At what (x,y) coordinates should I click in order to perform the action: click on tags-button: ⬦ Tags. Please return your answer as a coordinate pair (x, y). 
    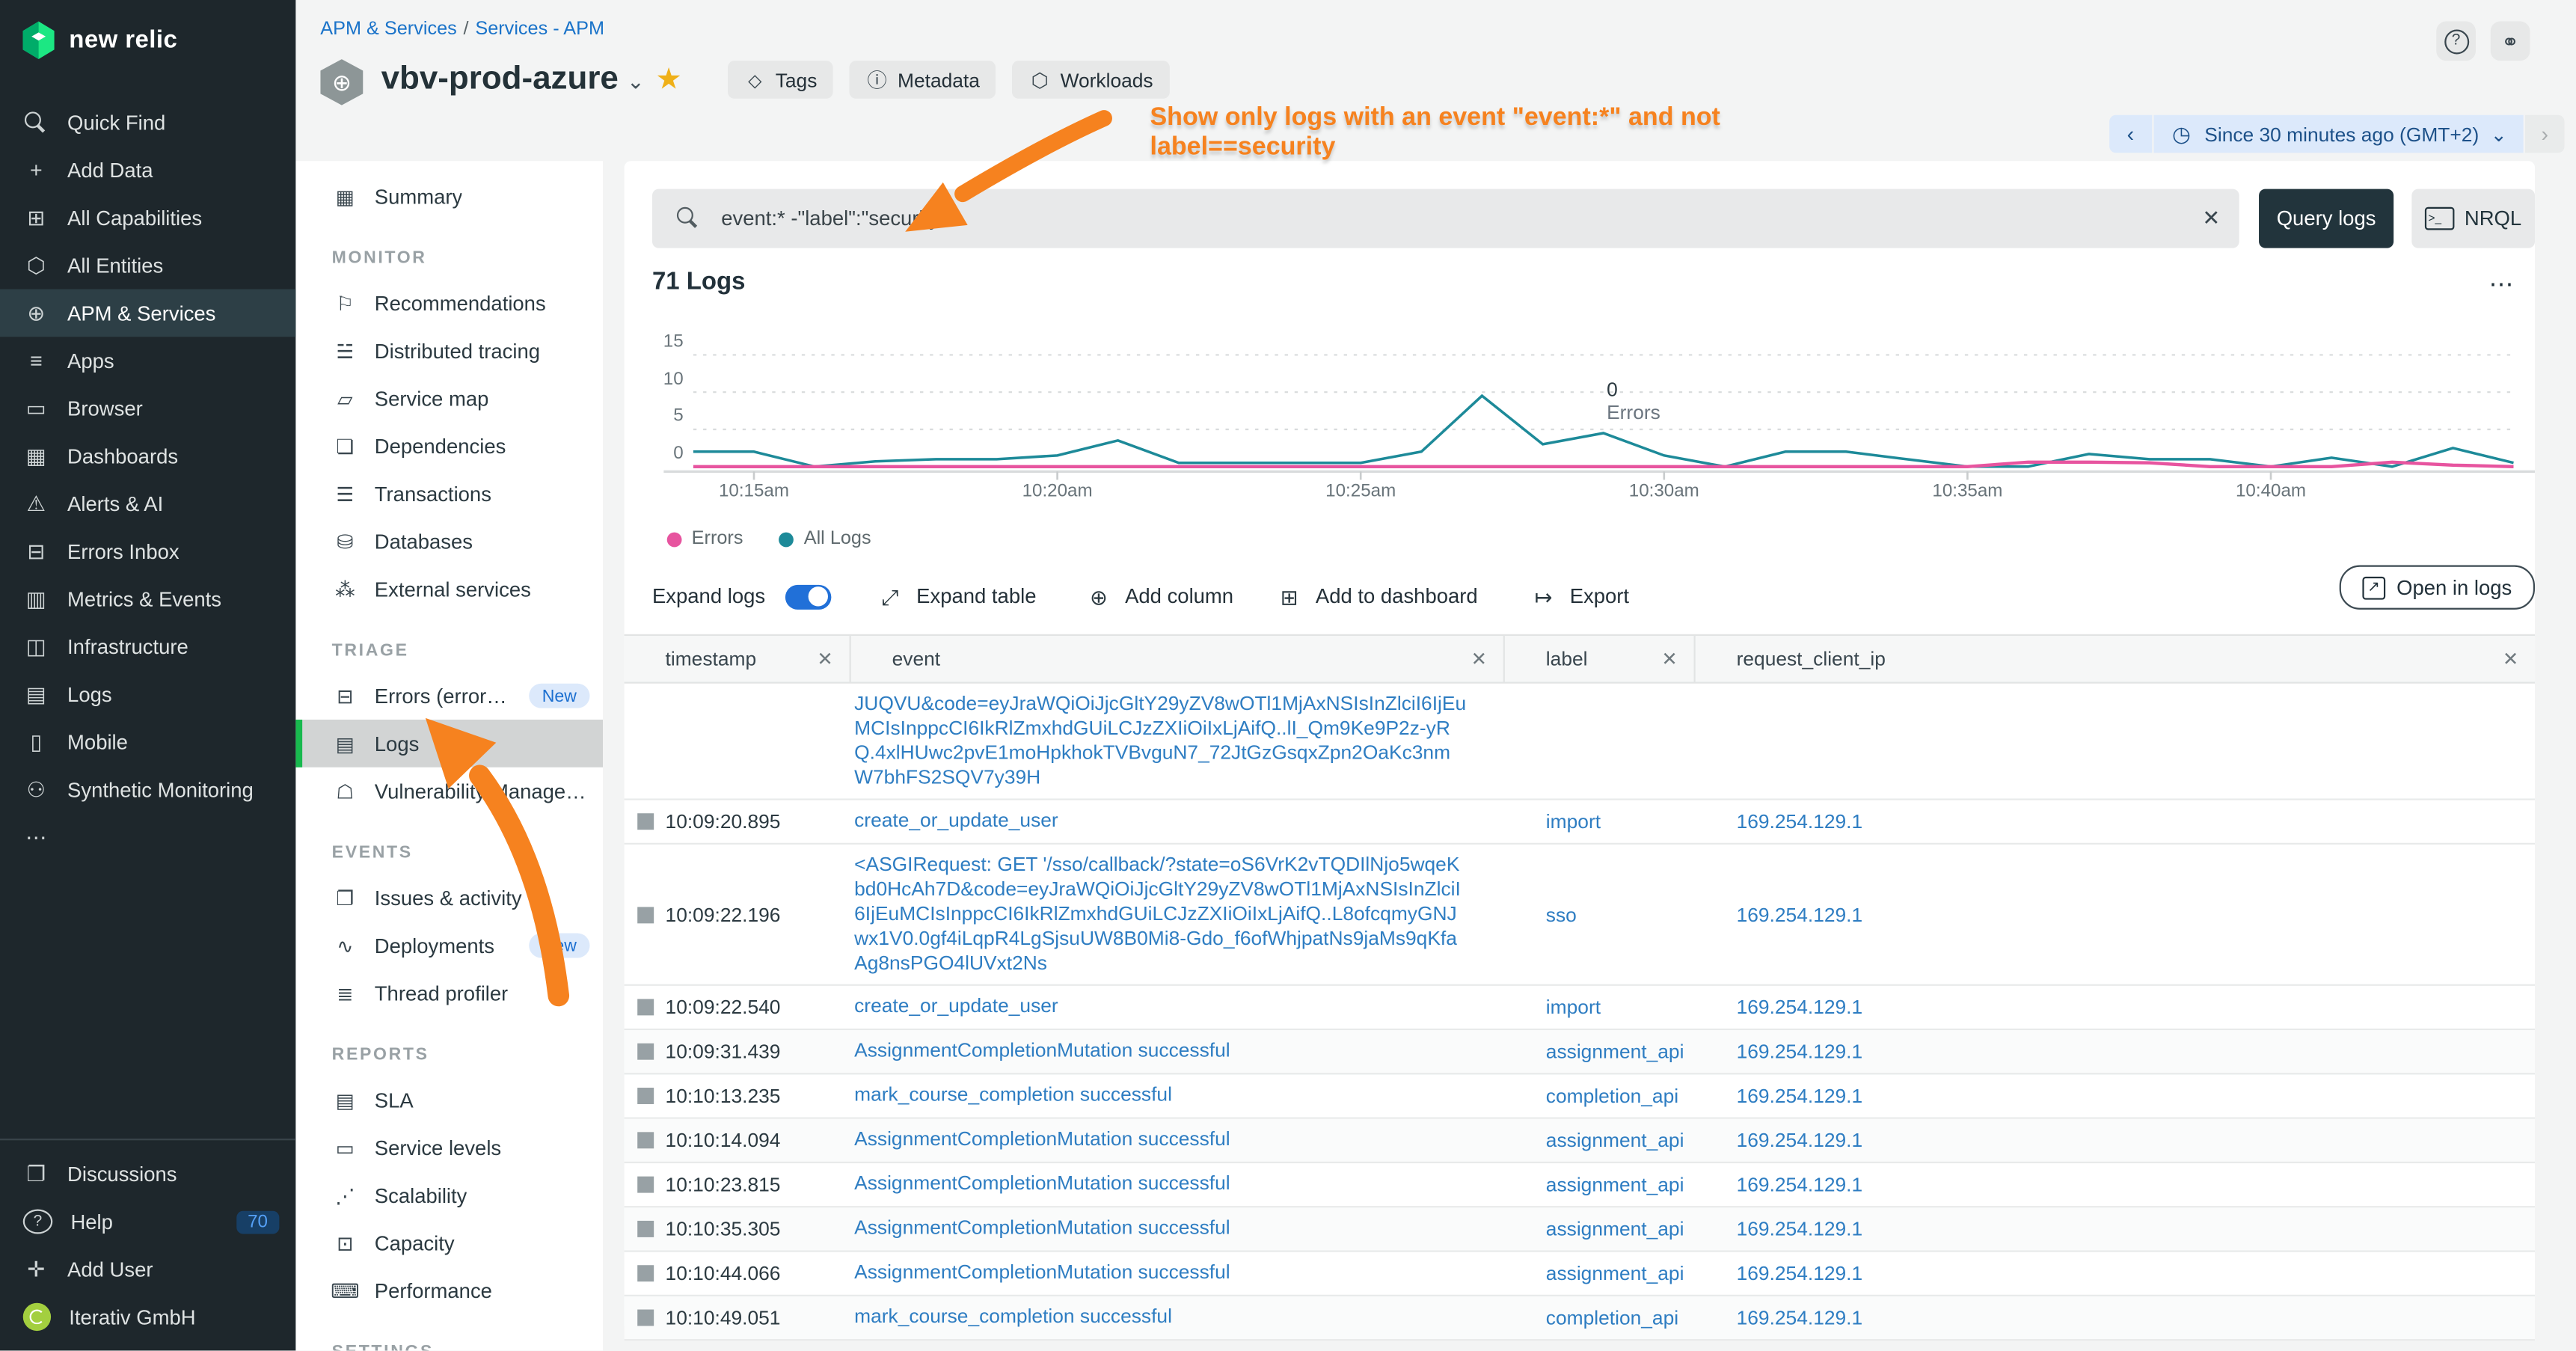
    Looking at the image, I should click on (781, 80).